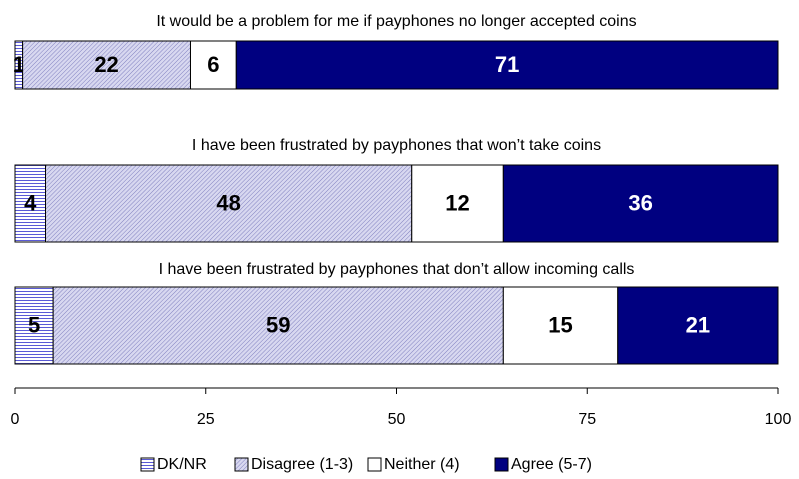 Image resolution: width=799 pixels, height=479 pixels. I want to click on x-tick-label: 75, so click(587, 419).